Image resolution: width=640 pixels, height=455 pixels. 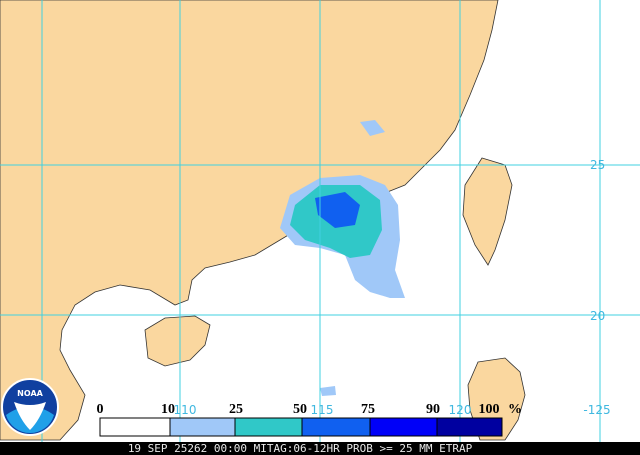 What do you see at coordinates (489, 409) in the screenshot?
I see `legend-label: 100` at bounding box center [489, 409].